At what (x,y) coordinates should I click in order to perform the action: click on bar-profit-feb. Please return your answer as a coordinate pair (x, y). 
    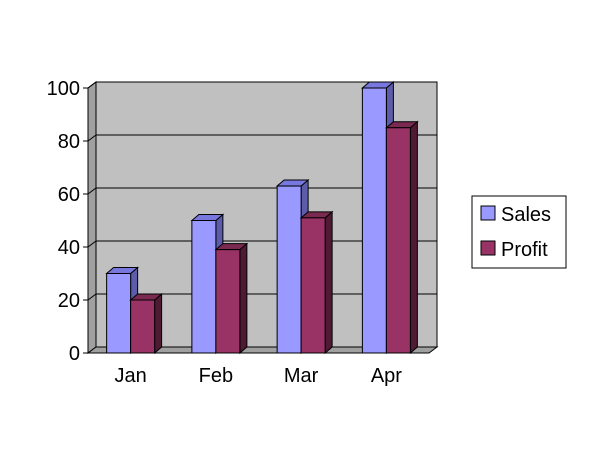
    Looking at the image, I should click on (231, 298).